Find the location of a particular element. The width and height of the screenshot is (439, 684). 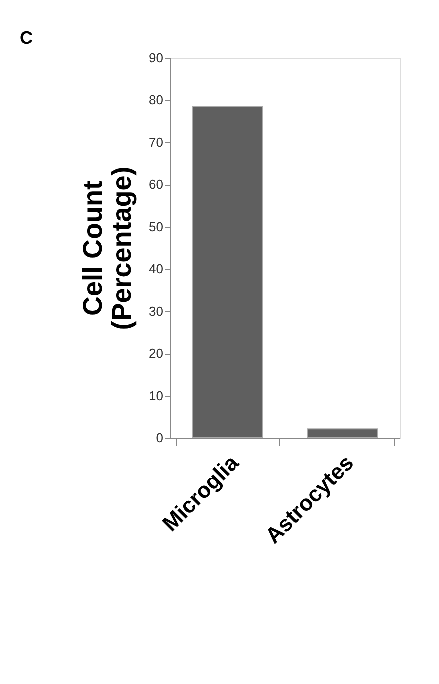

y-tick-label: 50 is located at coordinates (156, 226).